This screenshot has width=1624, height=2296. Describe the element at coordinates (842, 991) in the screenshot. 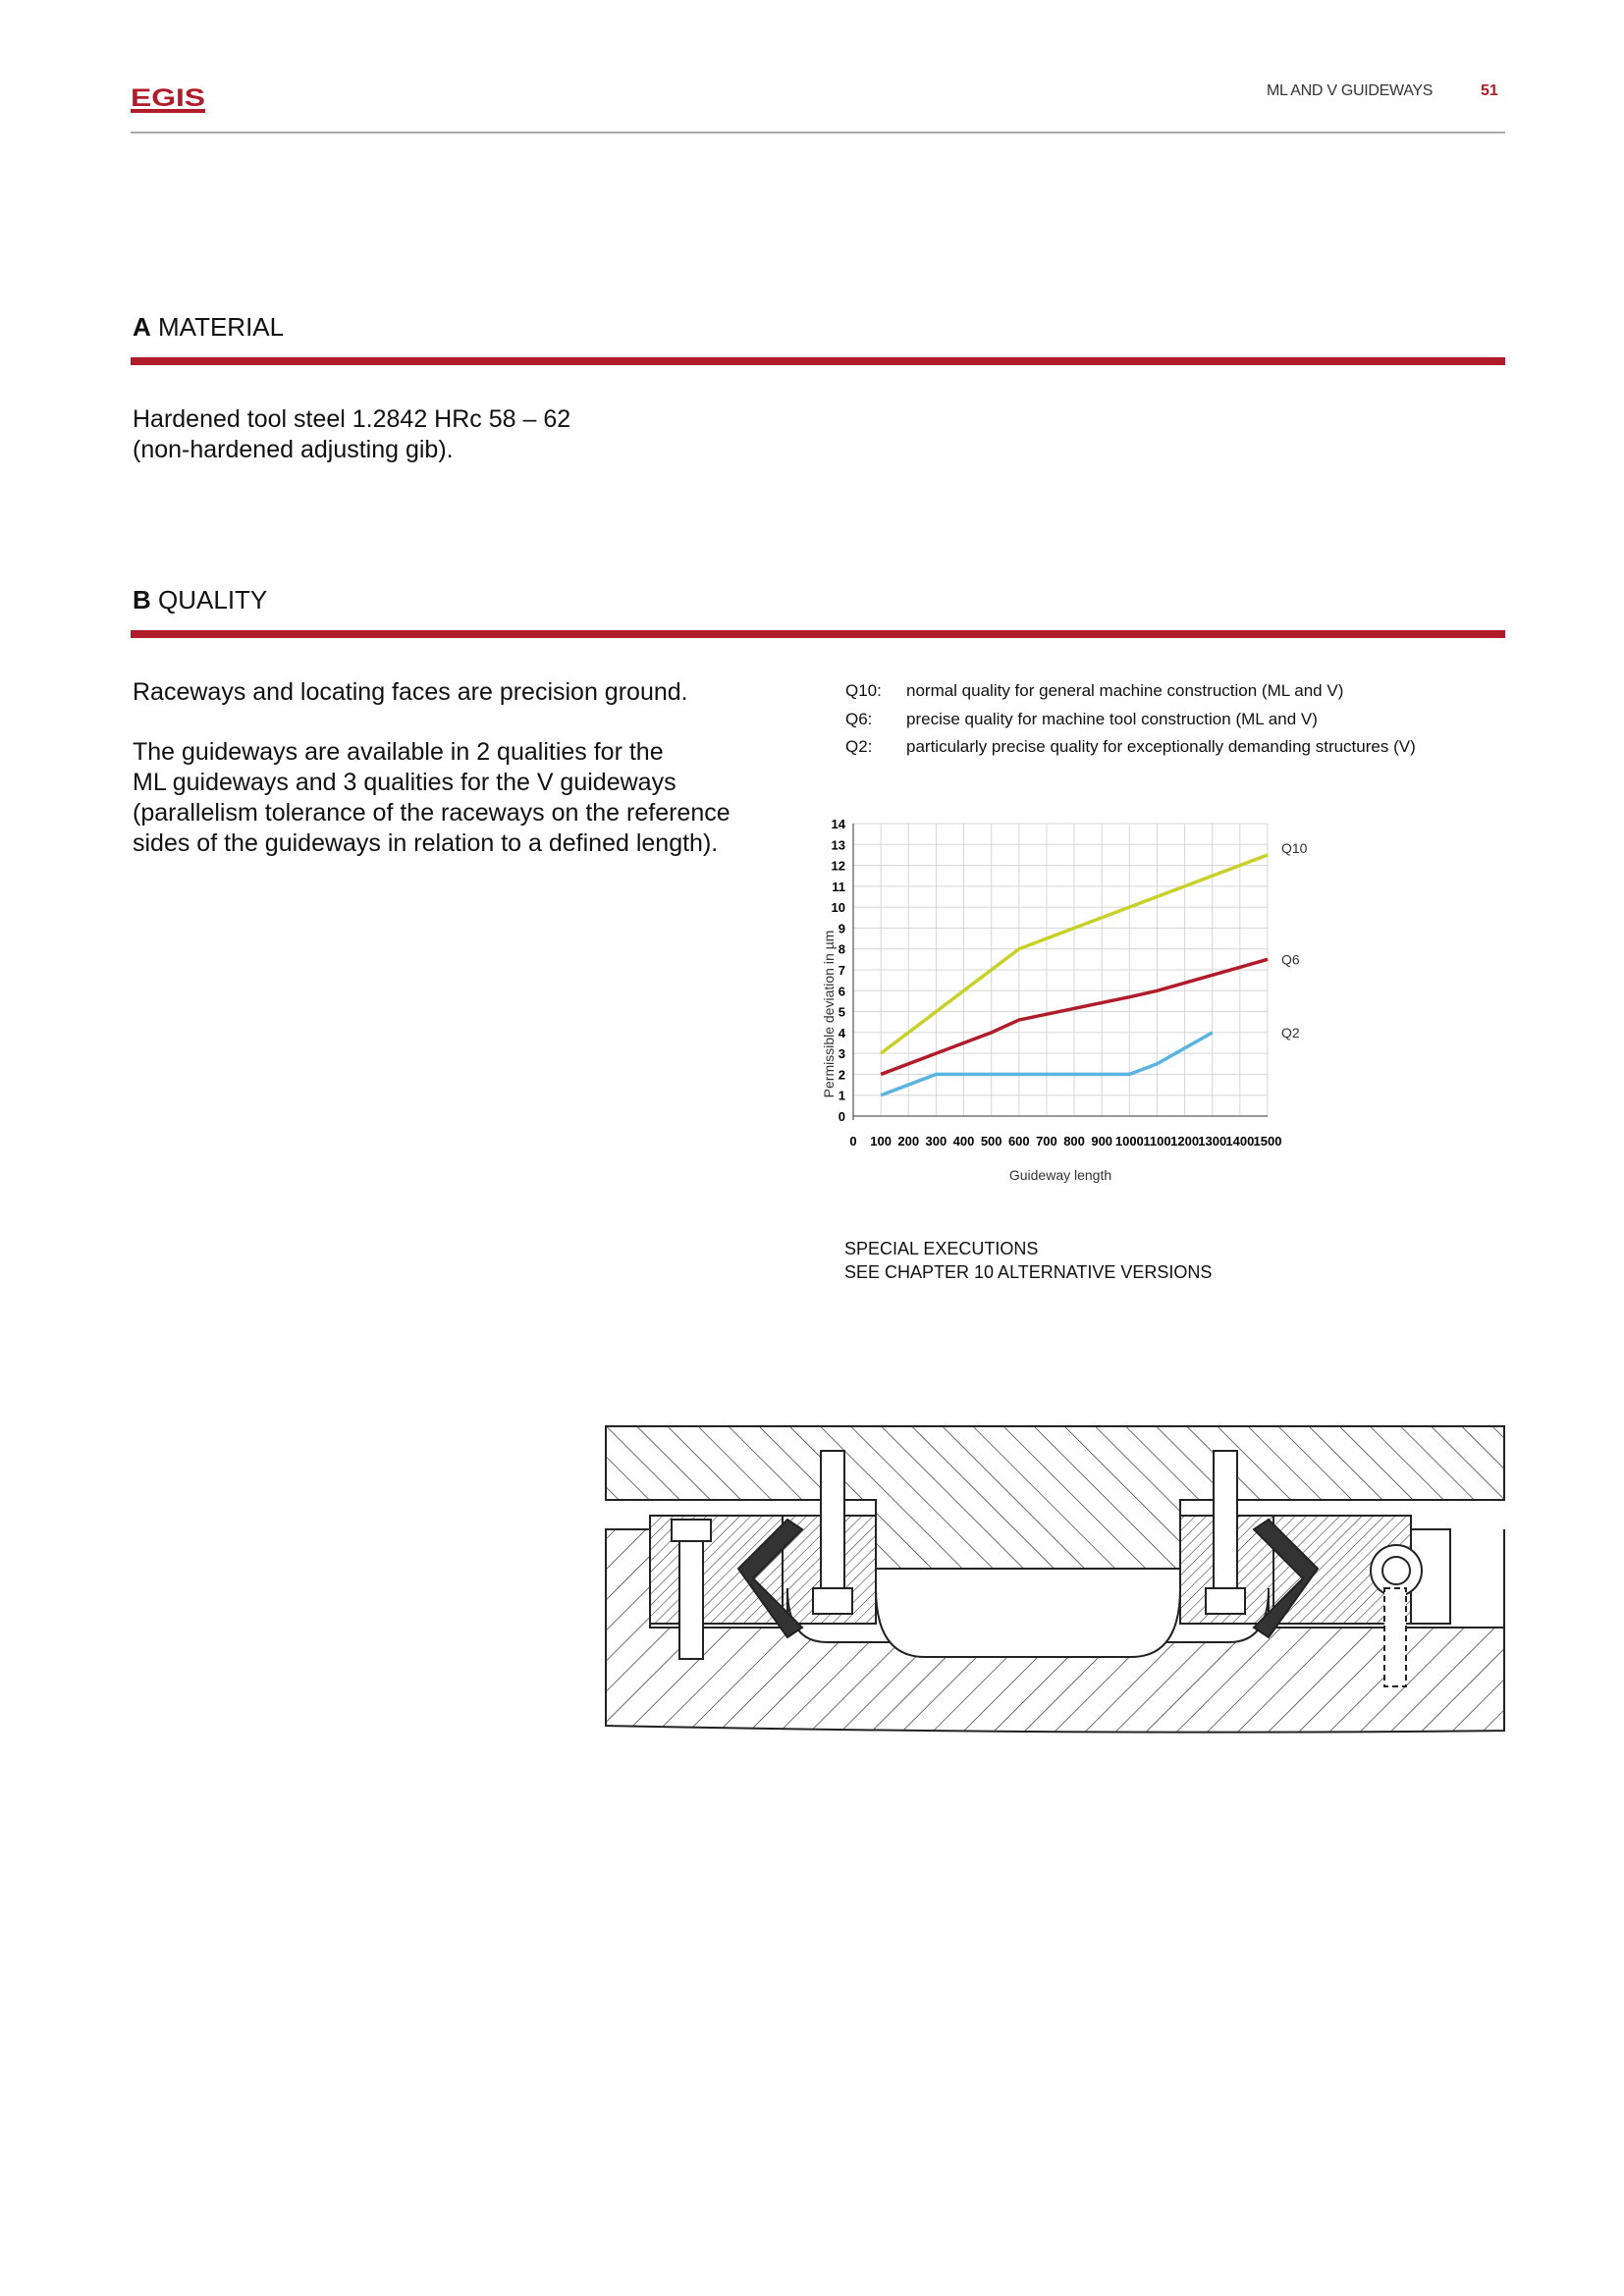

I see `y-tick-label: 6` at that location.